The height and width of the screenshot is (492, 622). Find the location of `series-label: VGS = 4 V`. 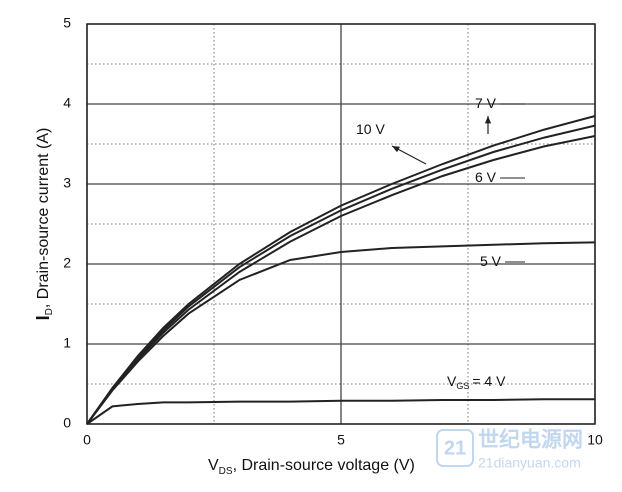

series-label: VGS = 4 V is located at coordinates (476, 382).